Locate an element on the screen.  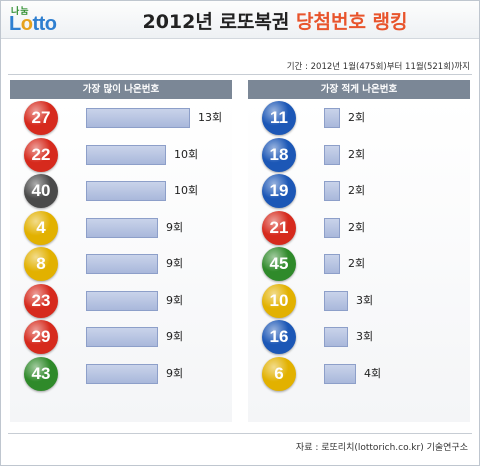
lotto-ball: 29 is located at coordinates (41, 337).